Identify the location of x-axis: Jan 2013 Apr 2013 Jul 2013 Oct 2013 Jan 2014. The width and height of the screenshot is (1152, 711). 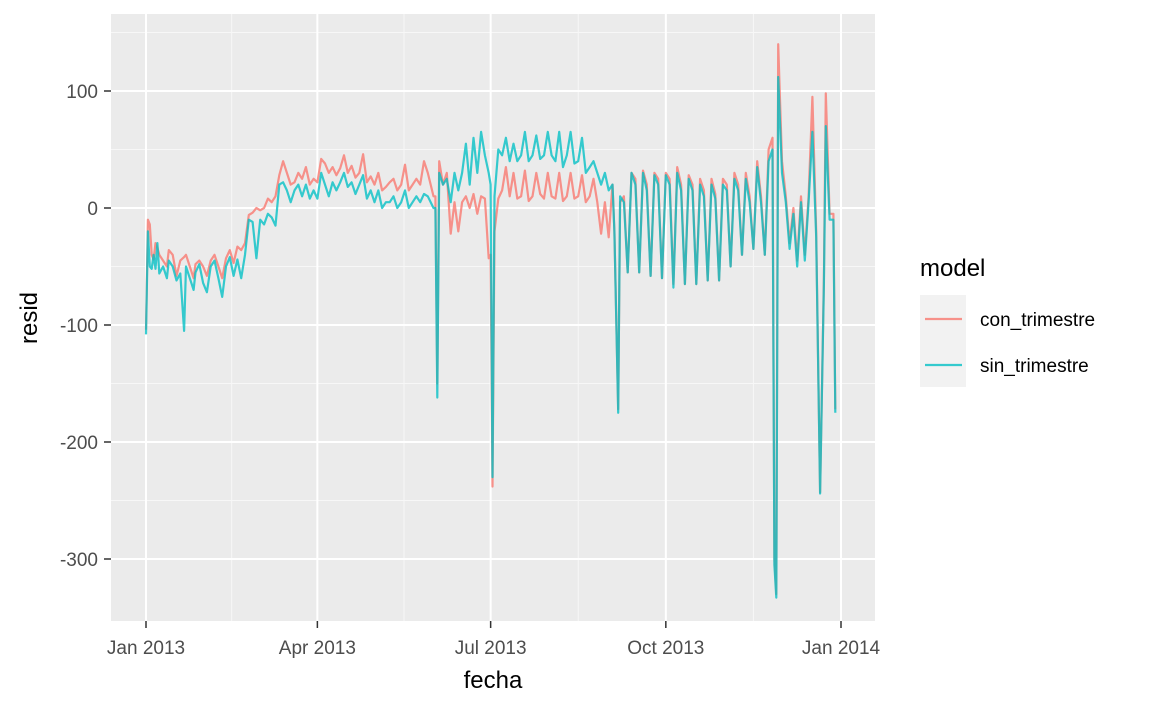
(494, 640).